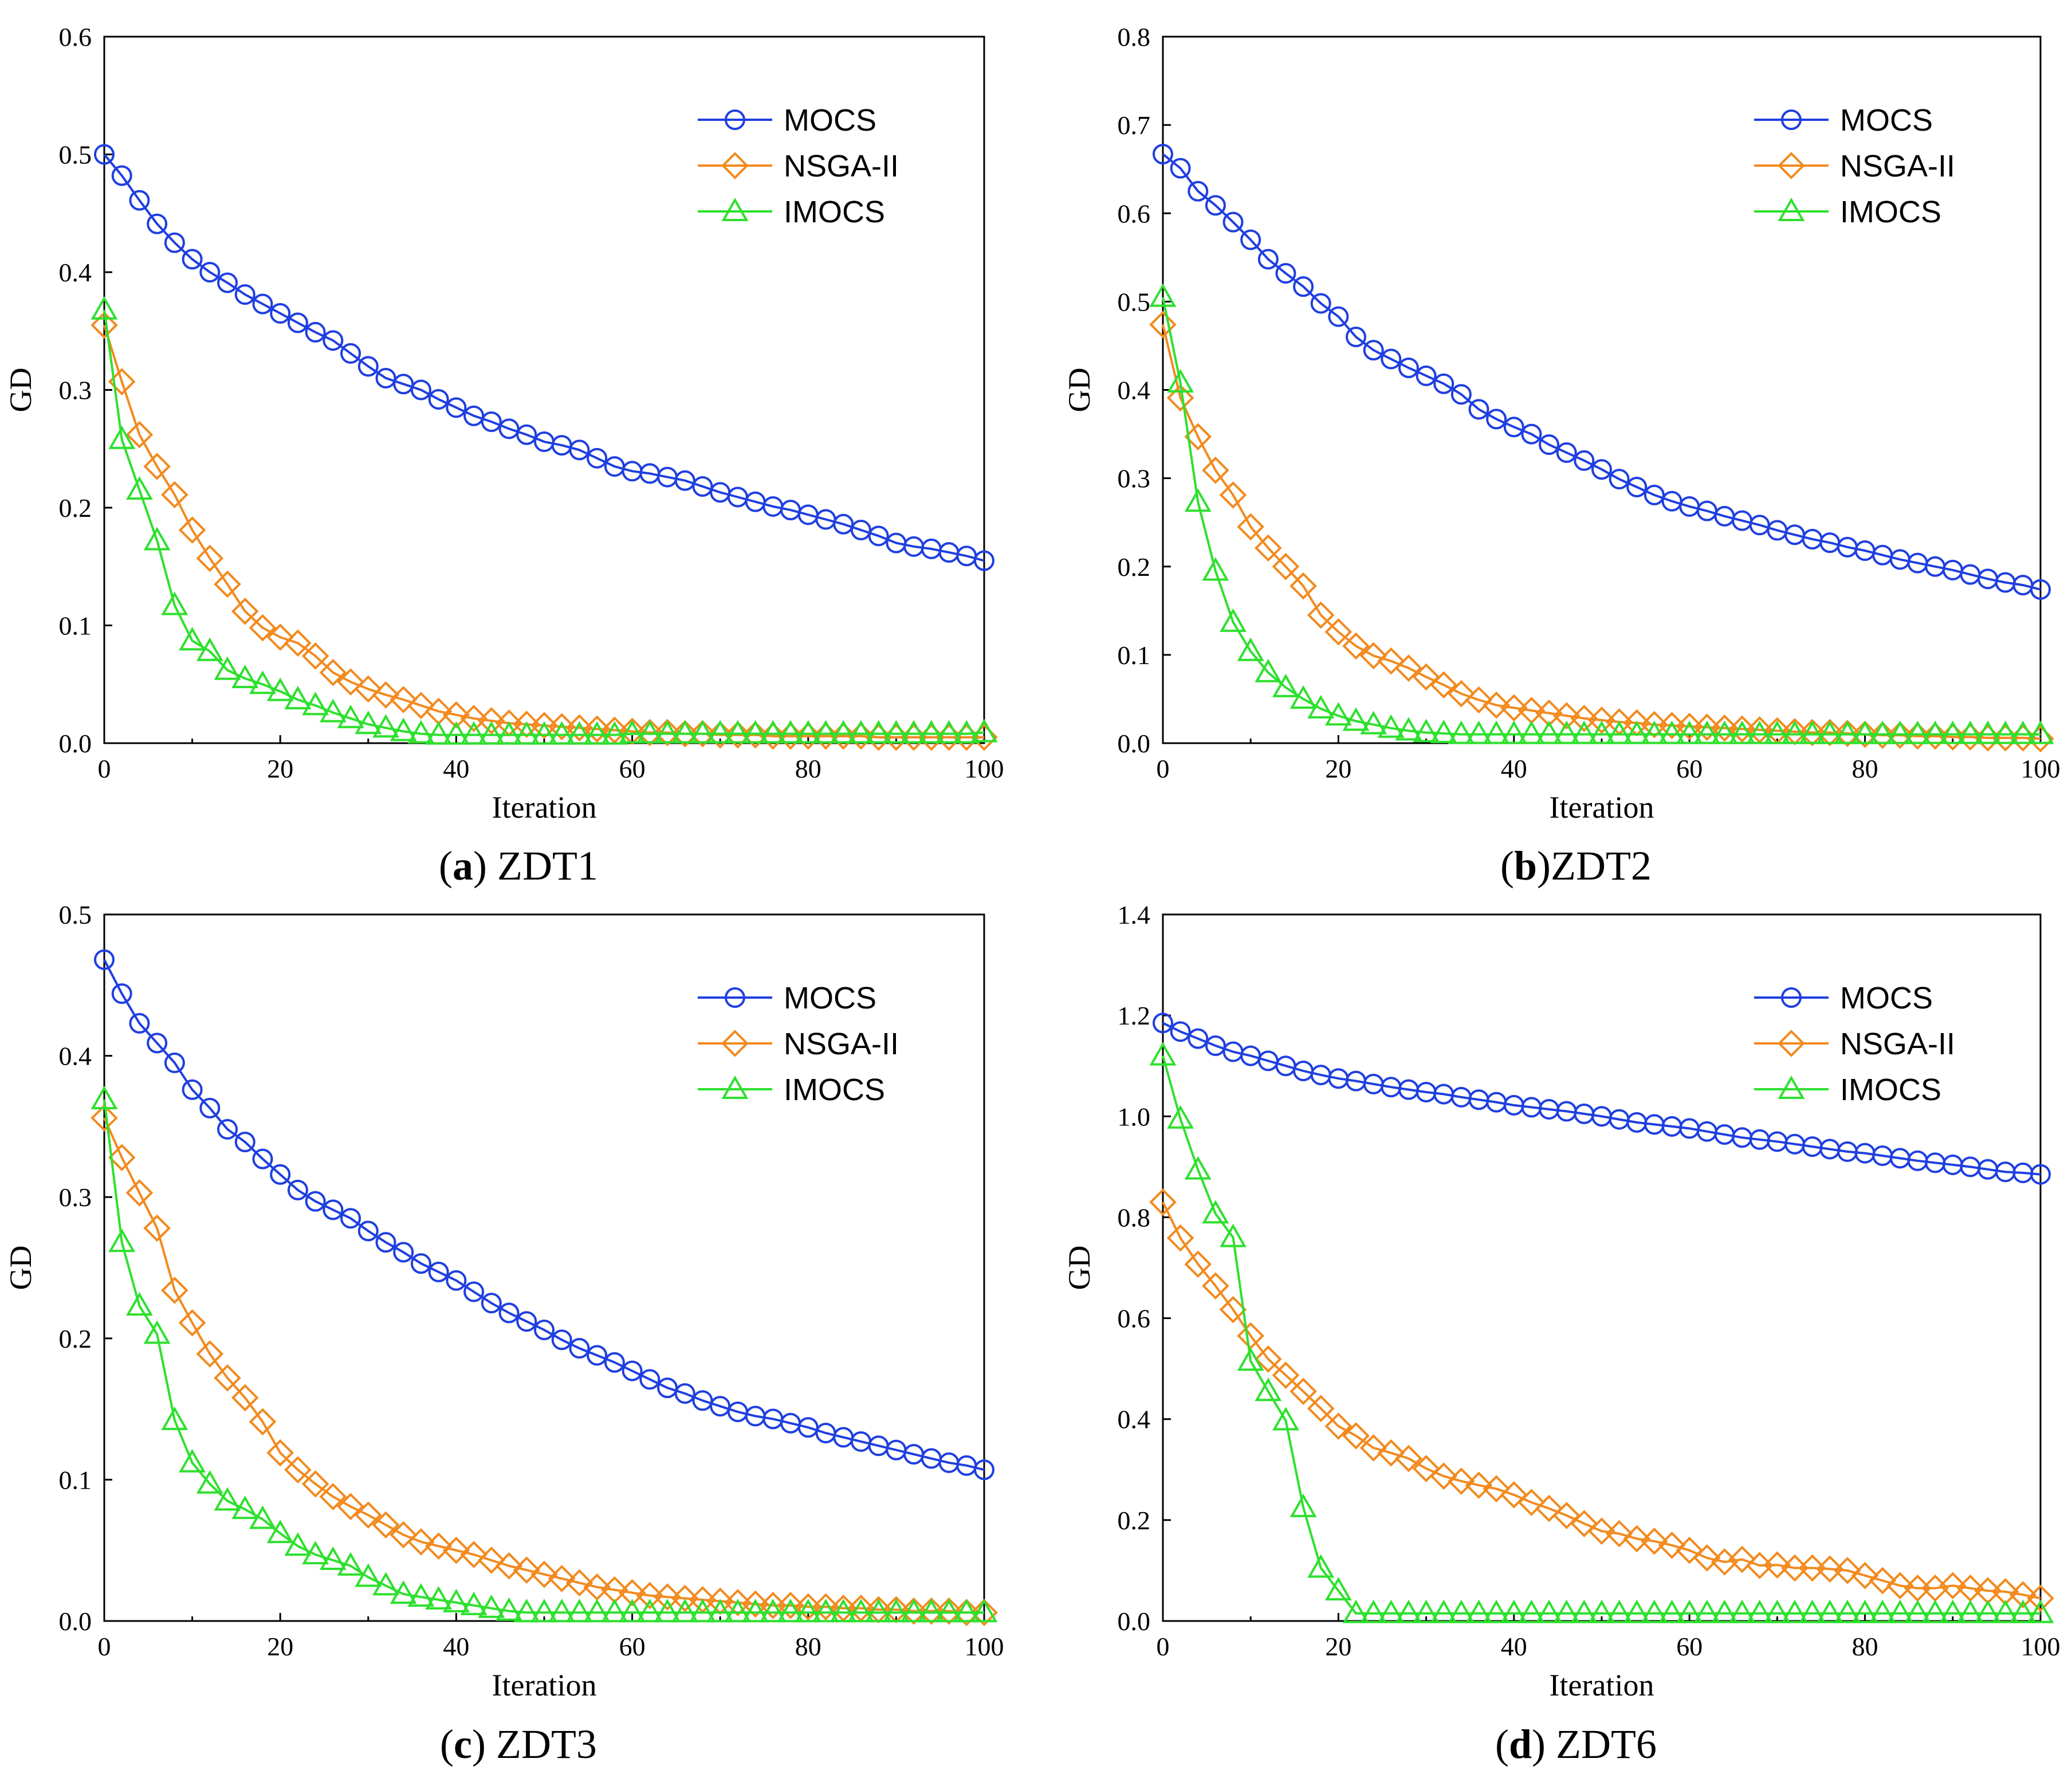 The height and width of the screenshot is (1782, 2072). Describe the element at coordinates (841, 1044) in the screenshot. I see `legend-label: NSGA-II` at that location.